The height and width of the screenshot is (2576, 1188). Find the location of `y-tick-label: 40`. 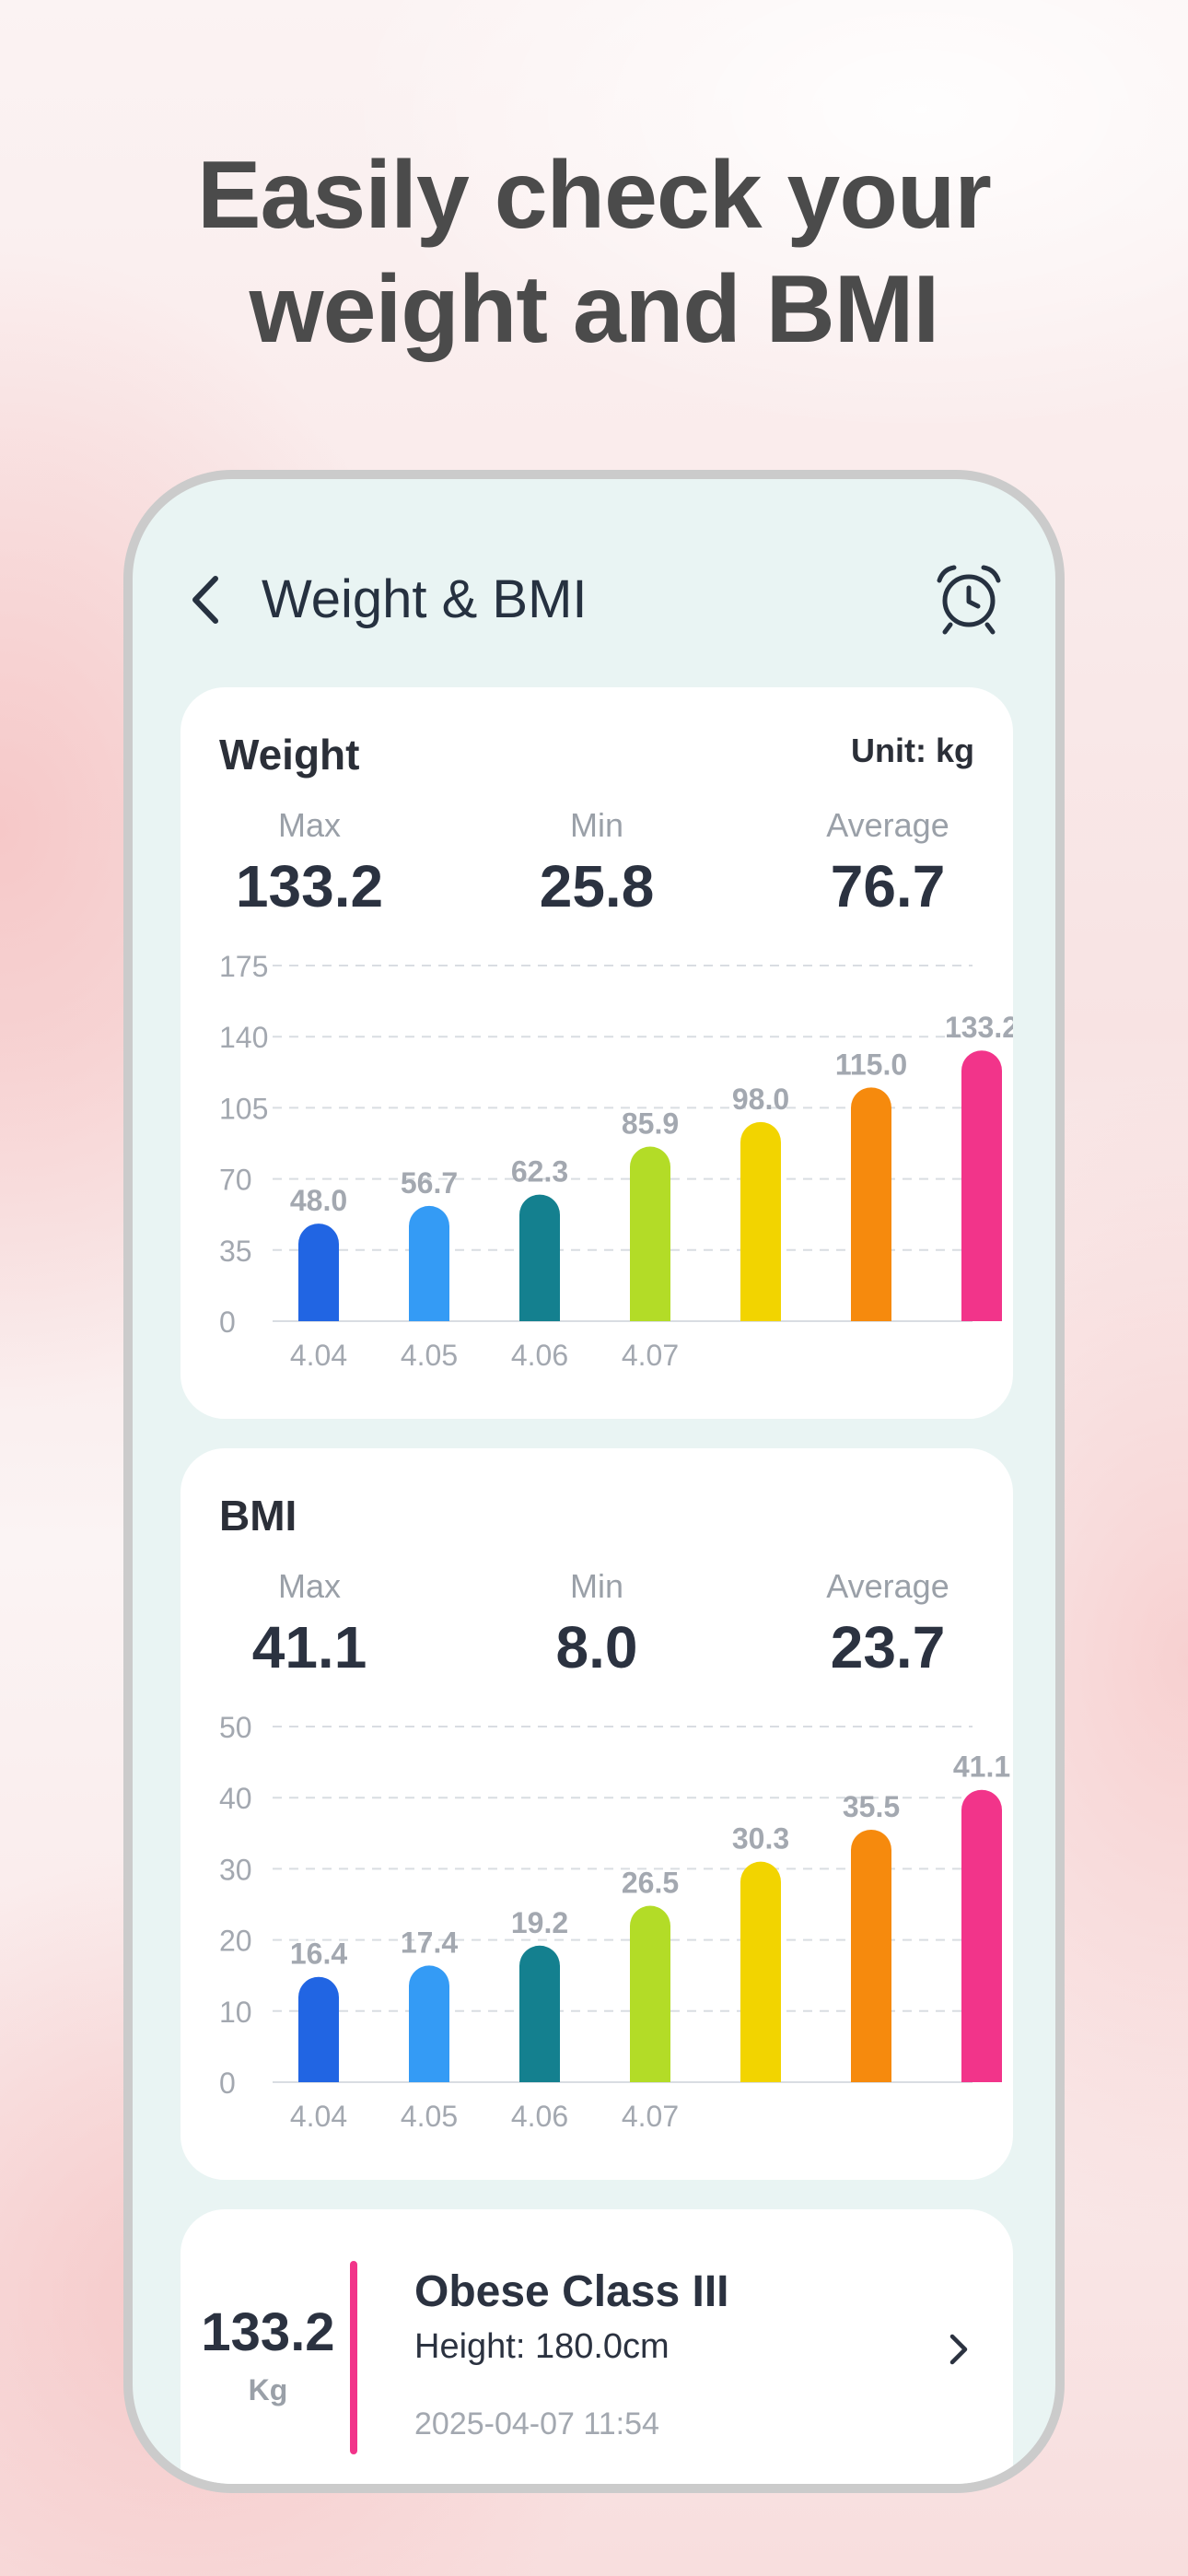

y-tick-label: 40 is located at coordinates (235, 1798).